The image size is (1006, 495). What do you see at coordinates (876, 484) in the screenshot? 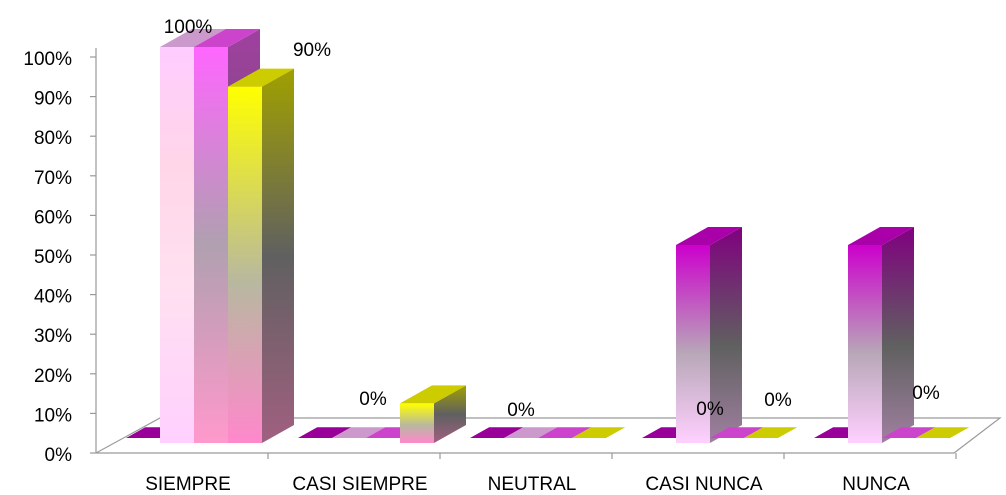
I see `category-label: NUNCA` at bounding box center [876, 484].